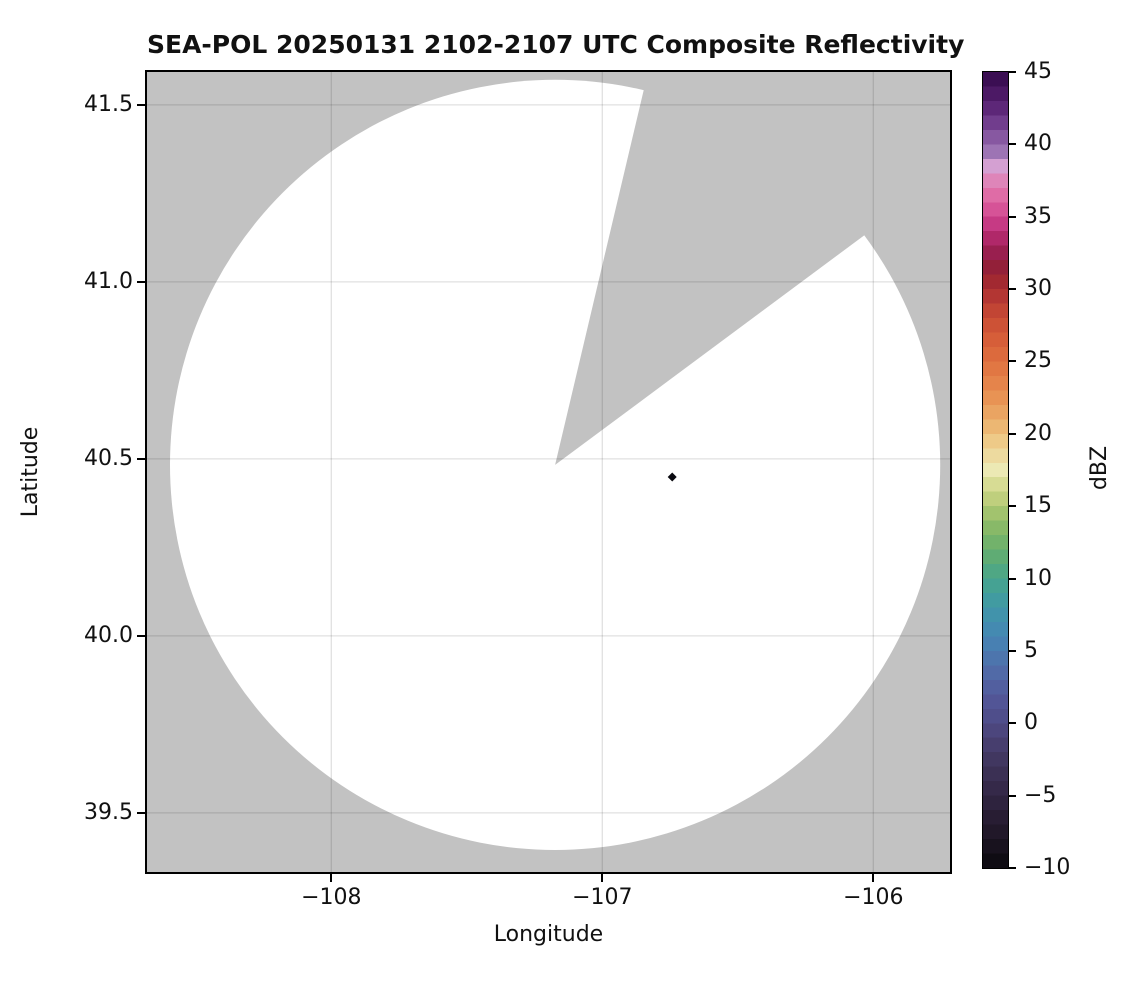 Image resolution: width=1146 pixels, height=990 pixels. Describe the element at coordinates (108, 458) in the screenshot. I see `y-tick-label: 40.5` at that location.